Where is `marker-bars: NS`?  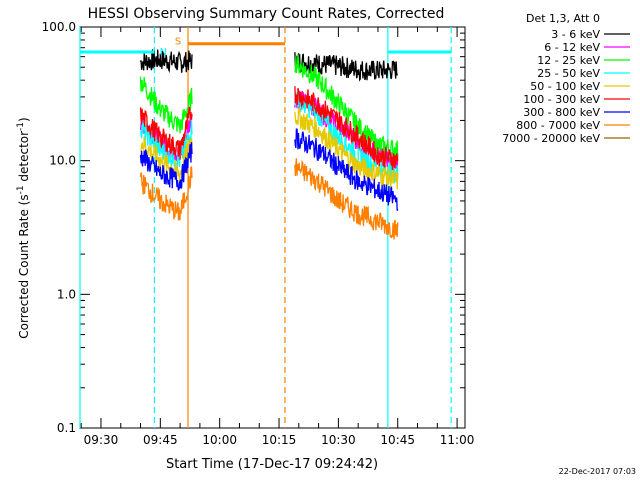
marker-bars: NS is located at coordinates (266, 47).